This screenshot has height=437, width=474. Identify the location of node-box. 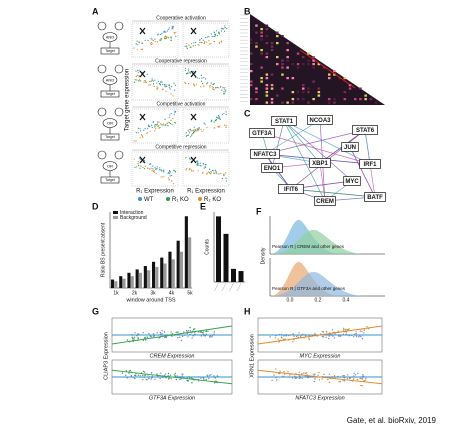
(365, 130).